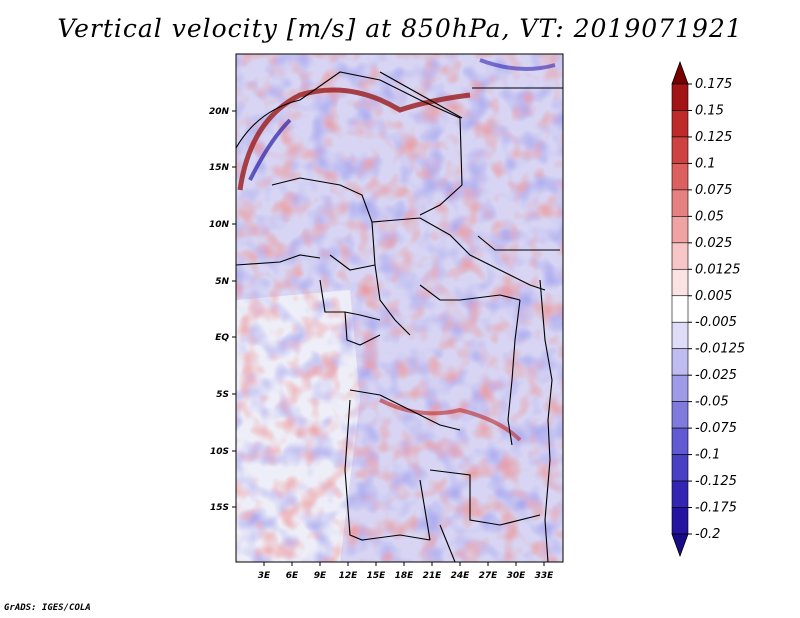 The image size is (800, 618). What do you see at coordinates (292, 576) in the screenshot?
I see `lon-label-6e: 6E` at bounding box center [292, 576].